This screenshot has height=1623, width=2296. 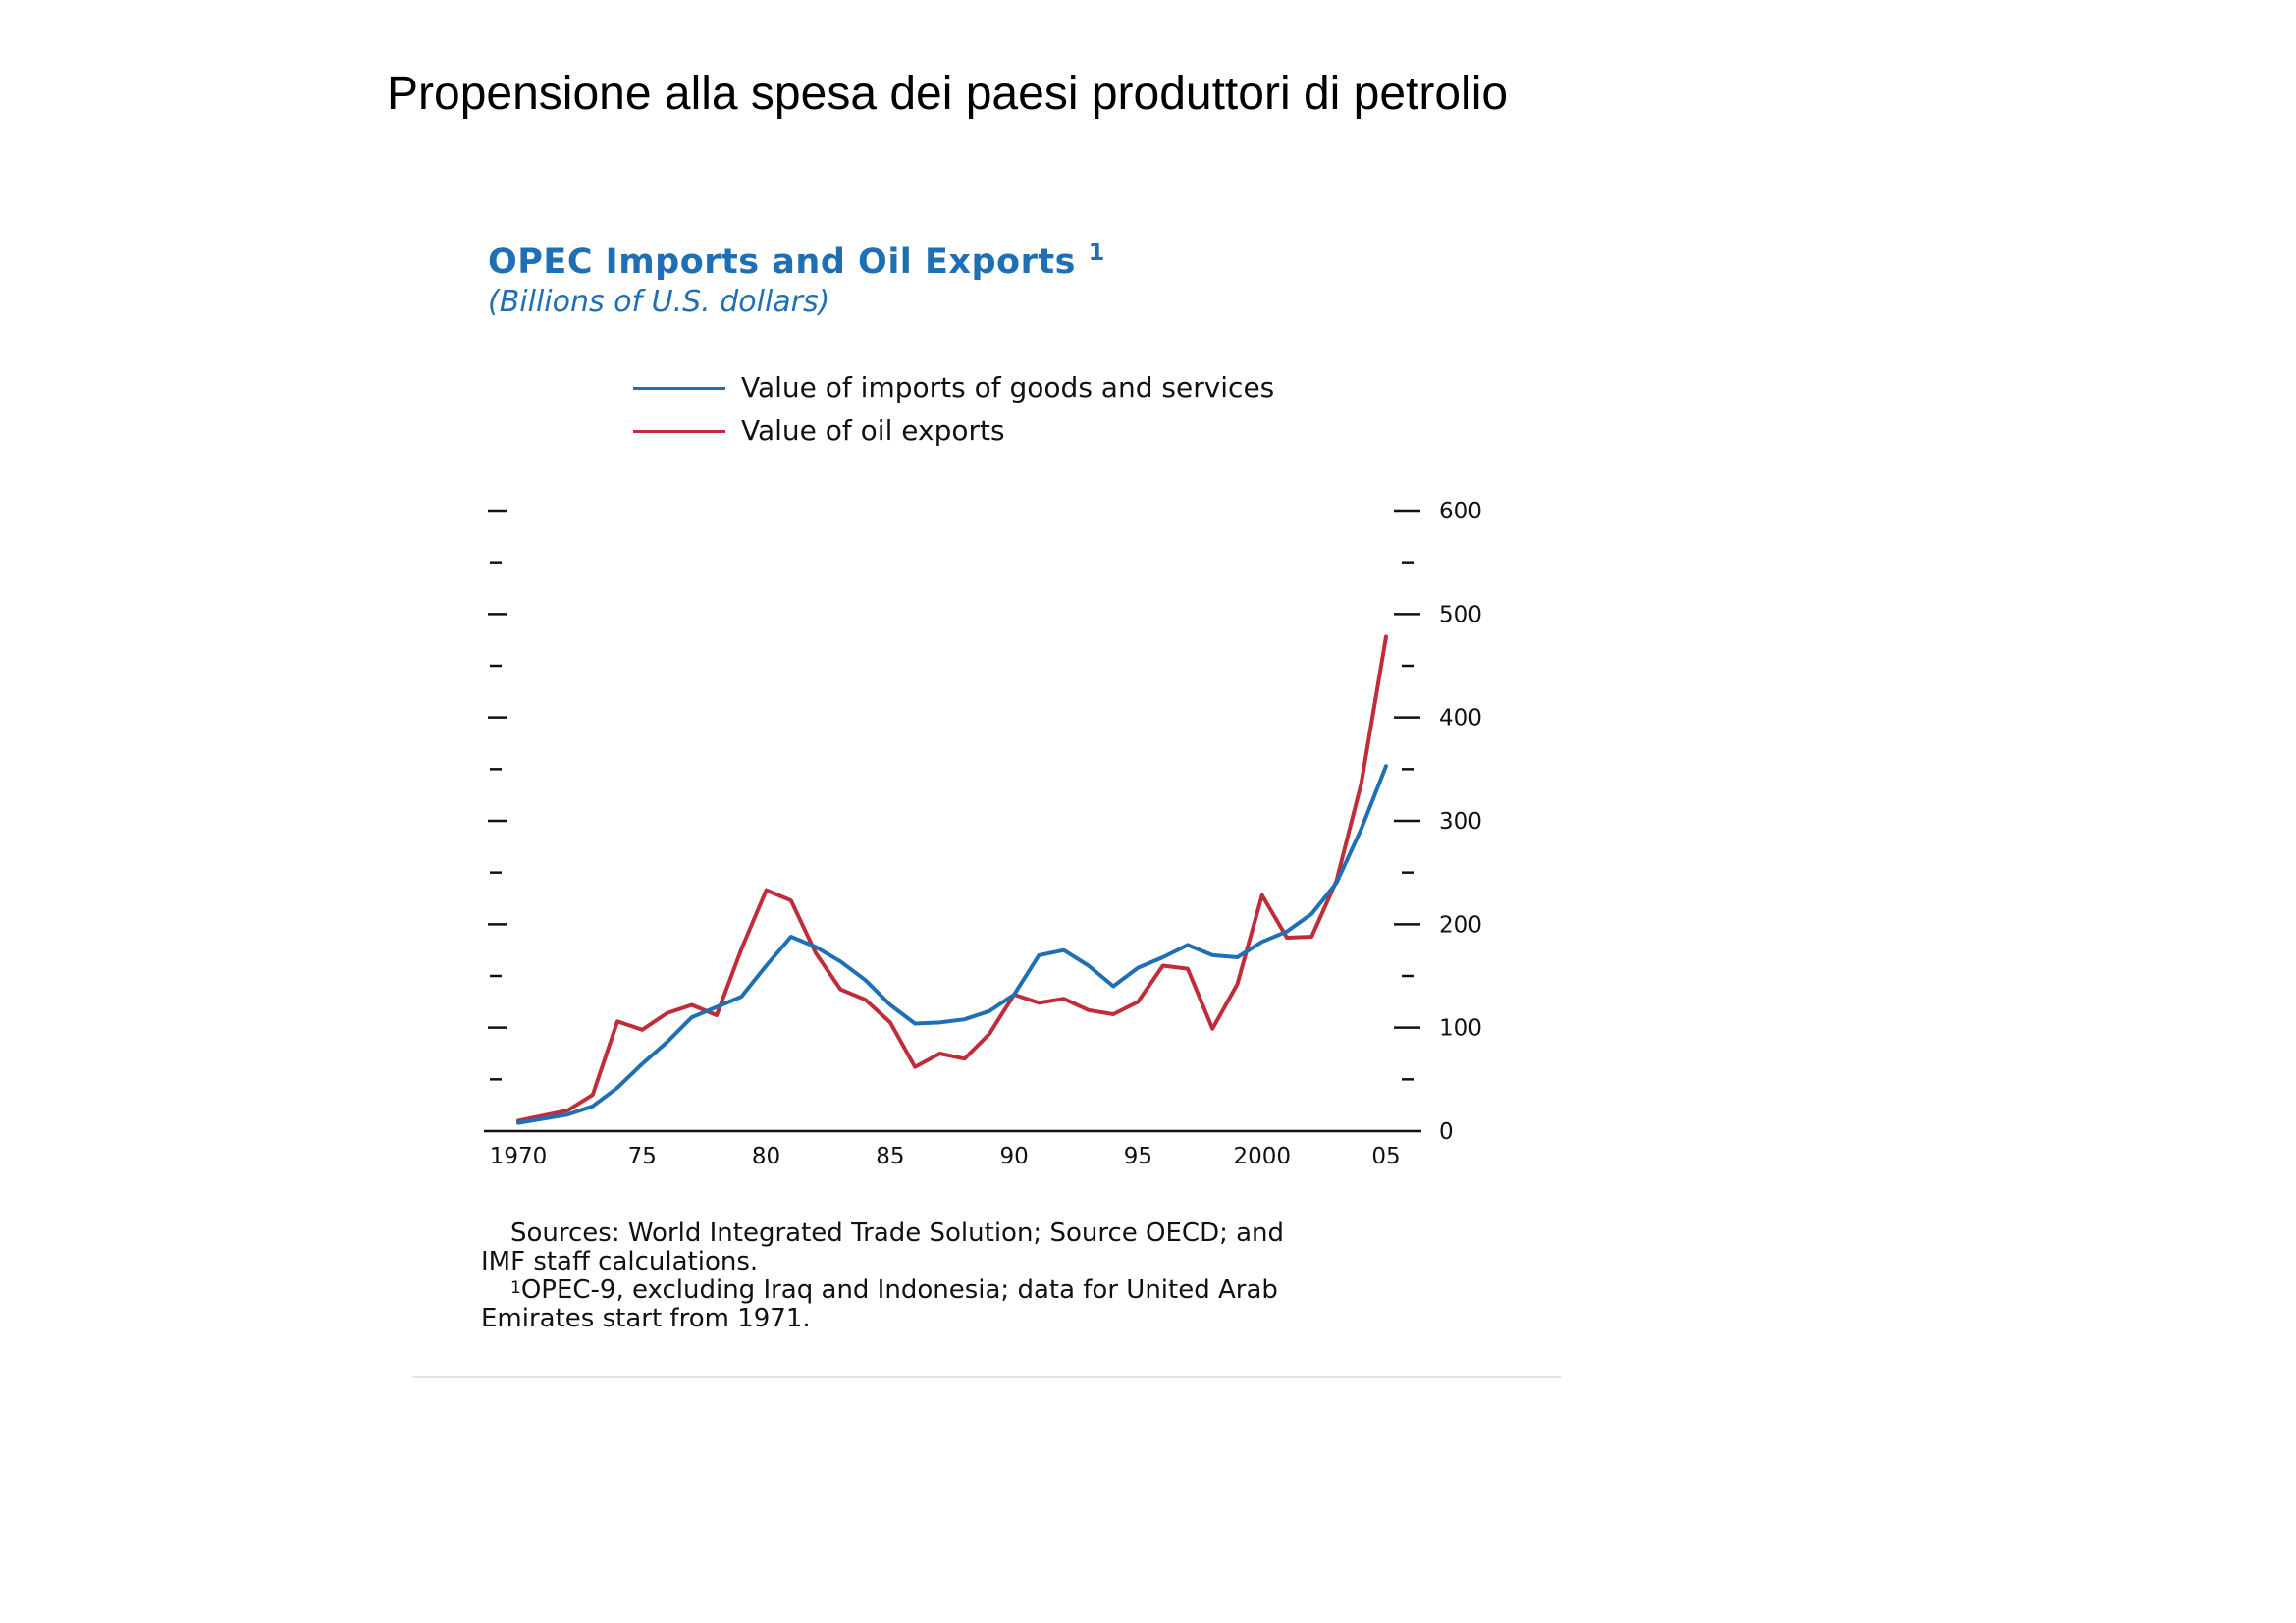 I want to click on x-tick-label: 05, so click(x=1385, y=1156).